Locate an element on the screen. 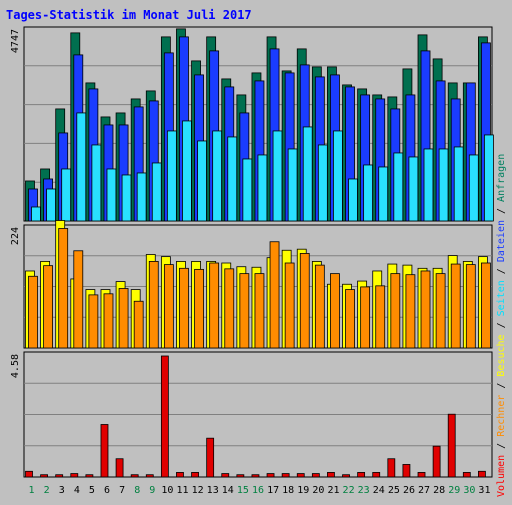 Image resolution: width=512 pixels, height=505 pixels. x-tick-label: 31 is located at coordinates (484, 490).